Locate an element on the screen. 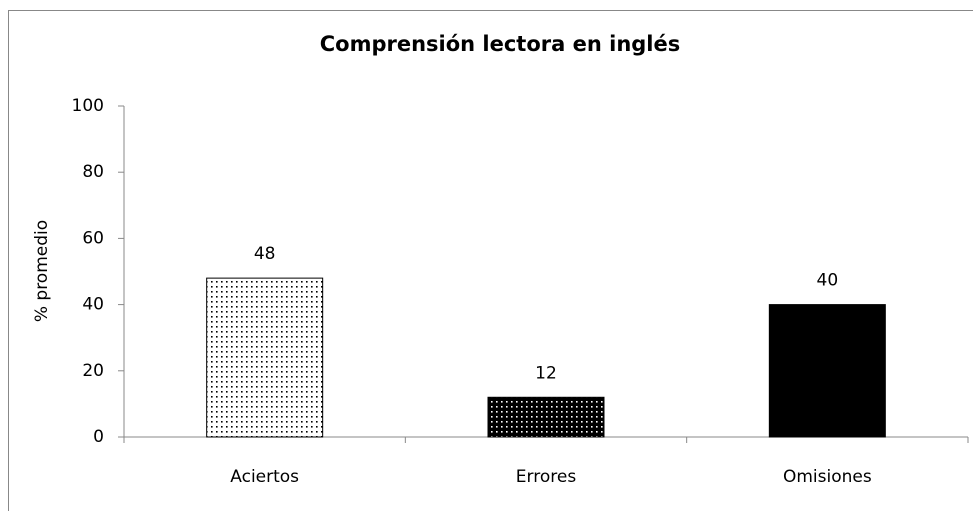 The width and height of the screenshot is (973, 511). y-axis-label: % promedio is located at coordinates (42, 271).